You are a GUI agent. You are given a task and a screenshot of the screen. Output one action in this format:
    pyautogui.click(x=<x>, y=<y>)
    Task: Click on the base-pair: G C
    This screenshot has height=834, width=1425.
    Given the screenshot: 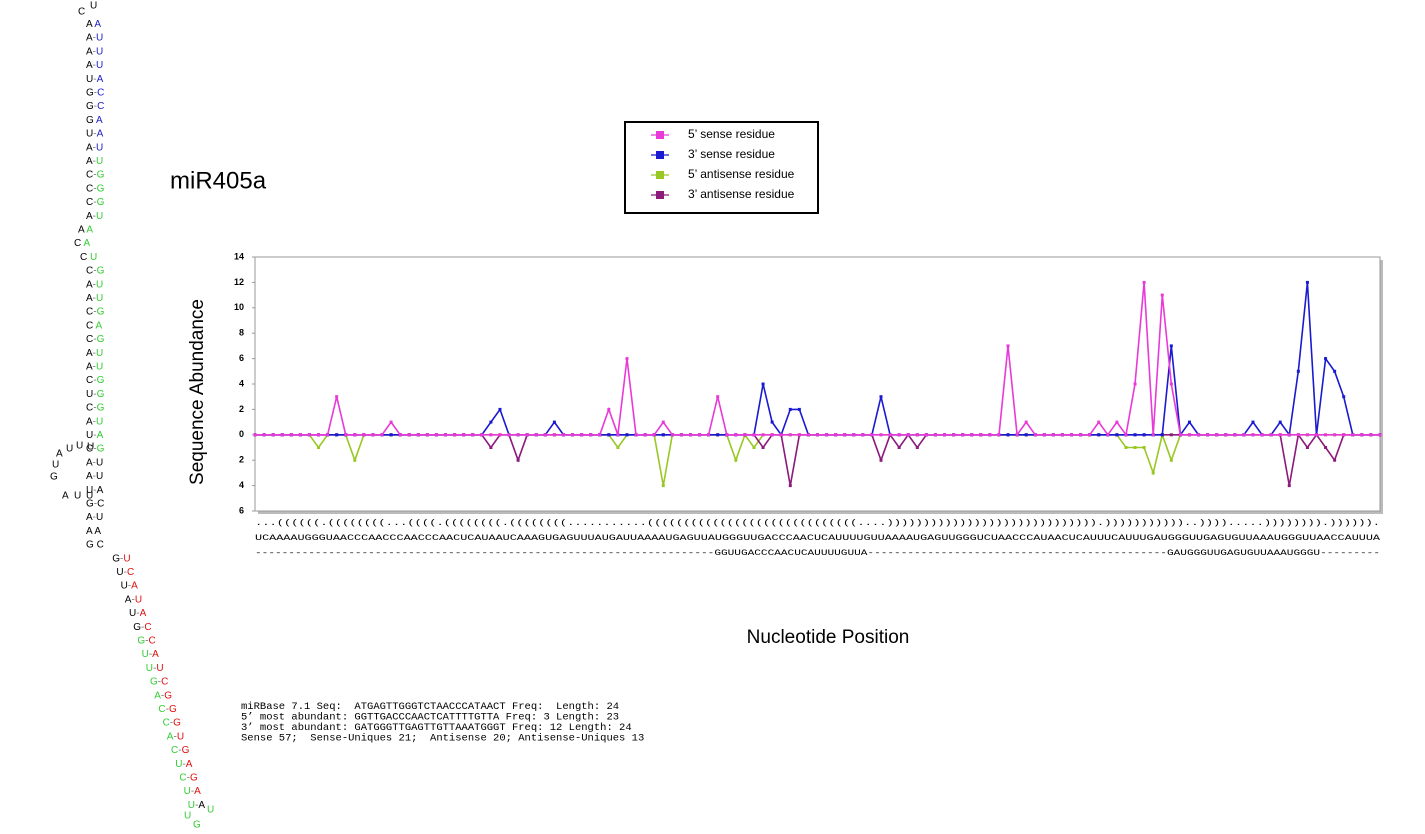 What is the action you would take?
    pyautogui.click(x=95, y=544)
    